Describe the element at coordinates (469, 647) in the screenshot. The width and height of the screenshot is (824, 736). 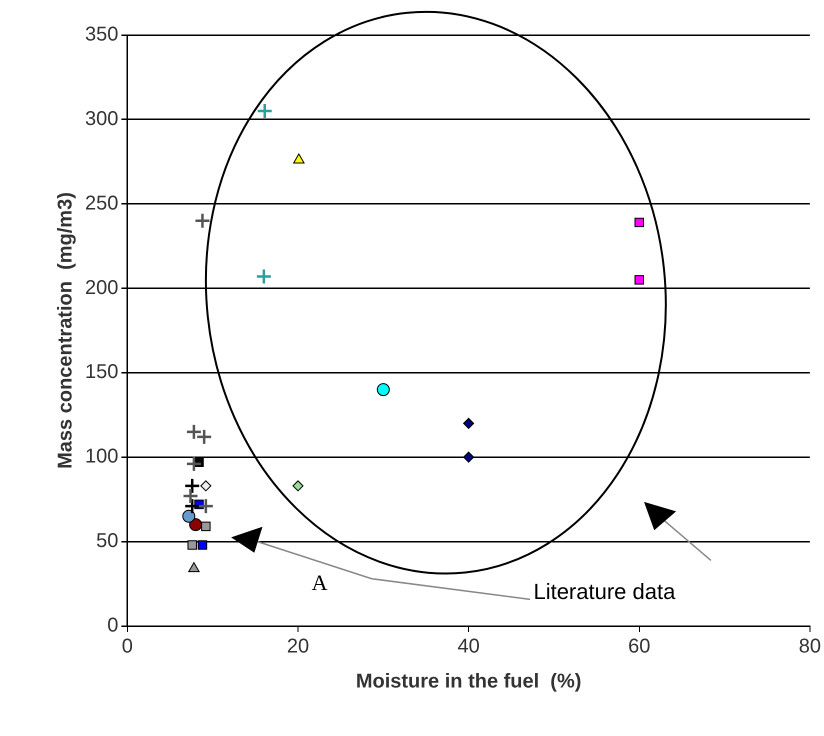
I see `x-tick-label: 40` at that location.